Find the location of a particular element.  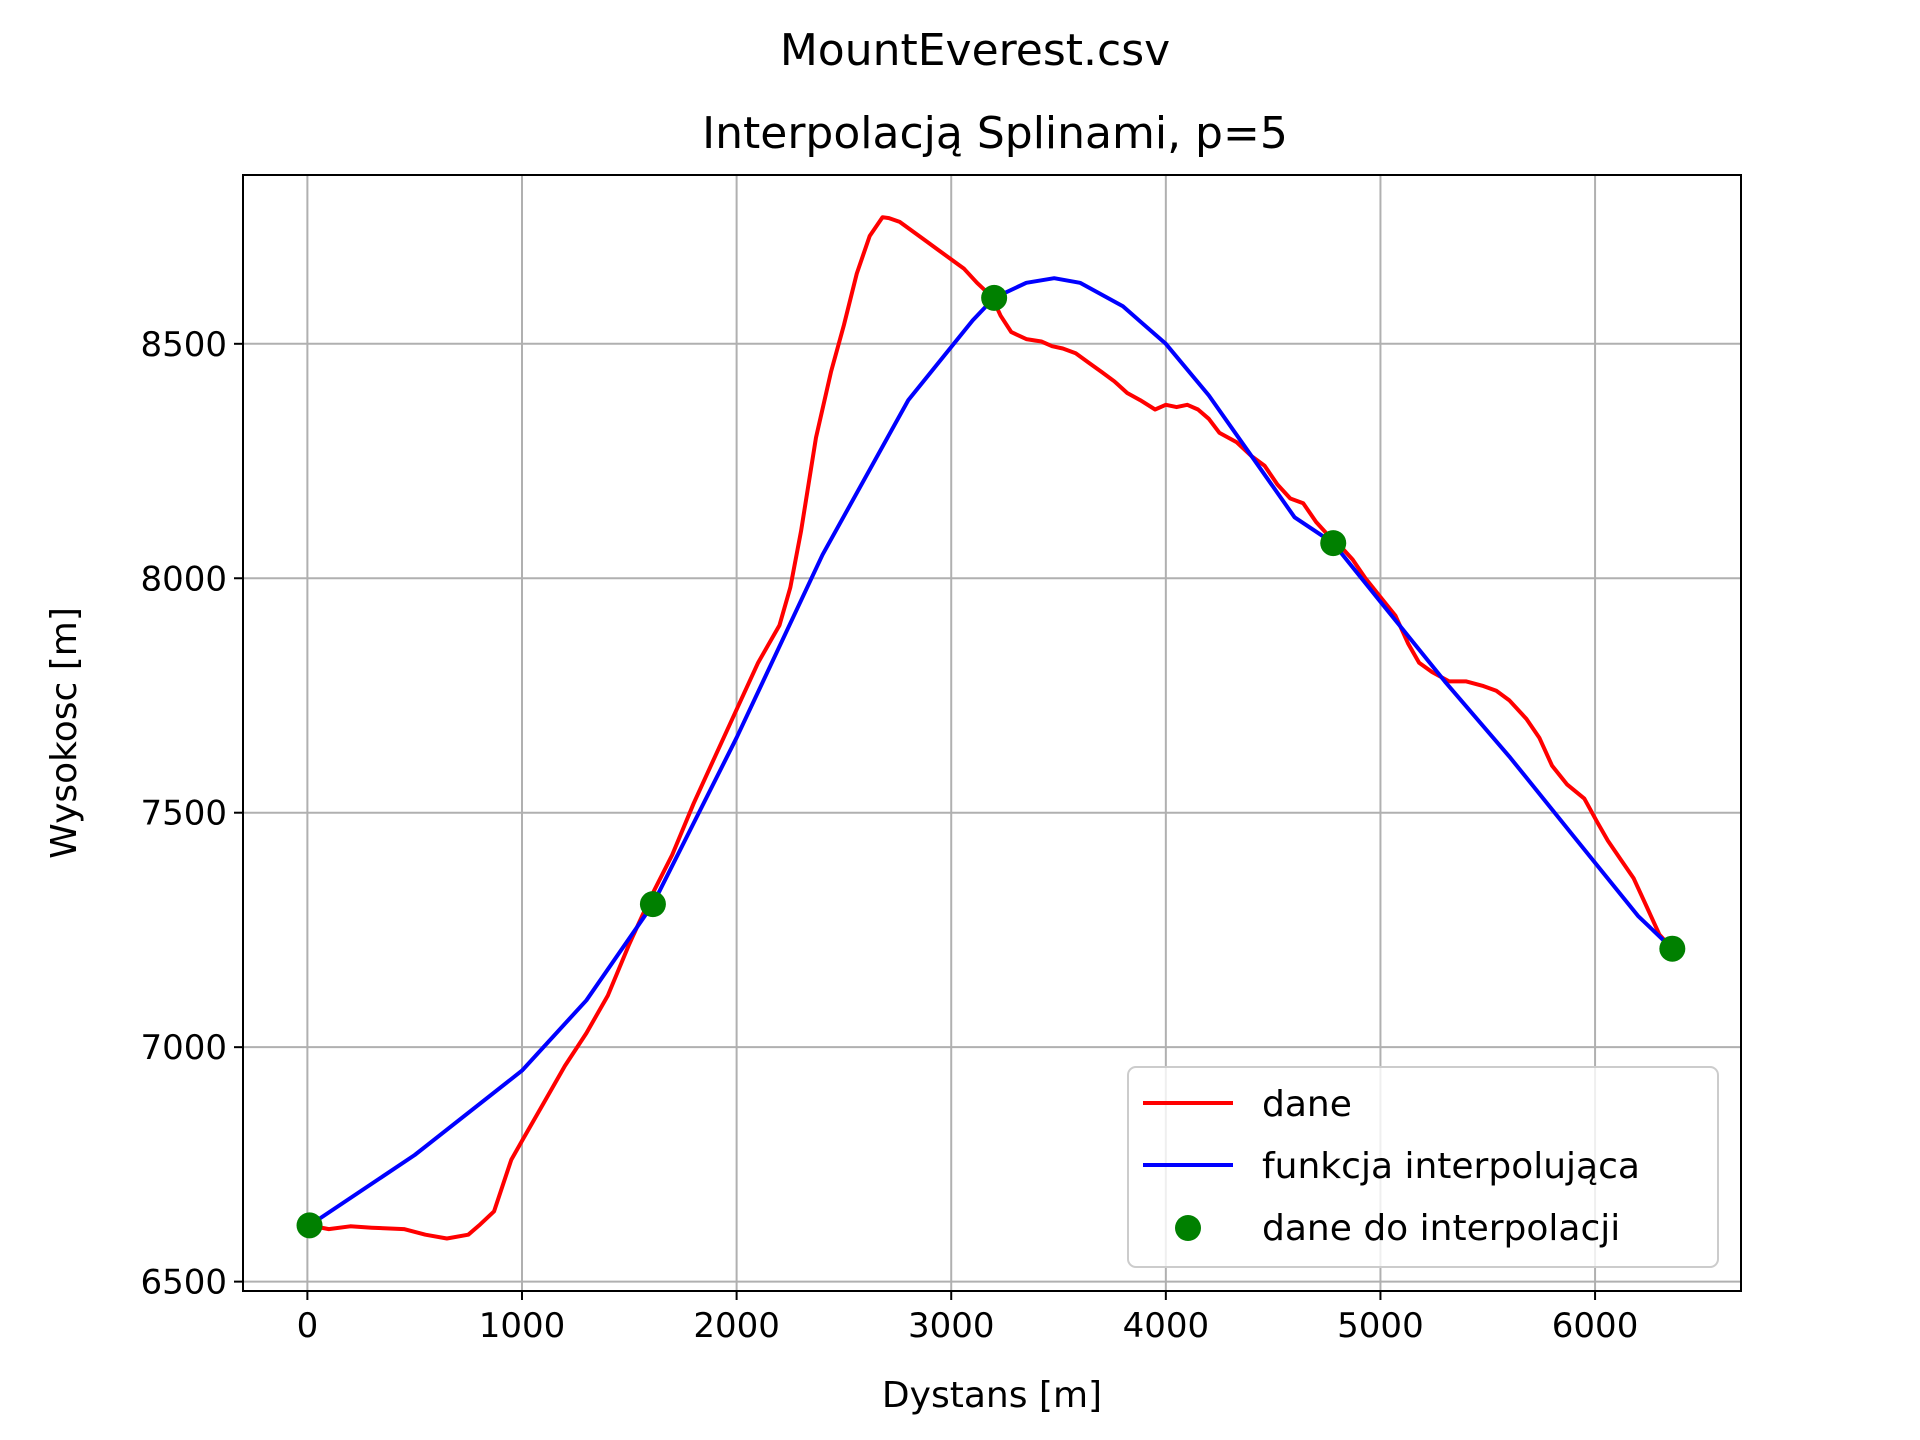

x-tick-label: 5000 is located at coordinates (1380, 1326).